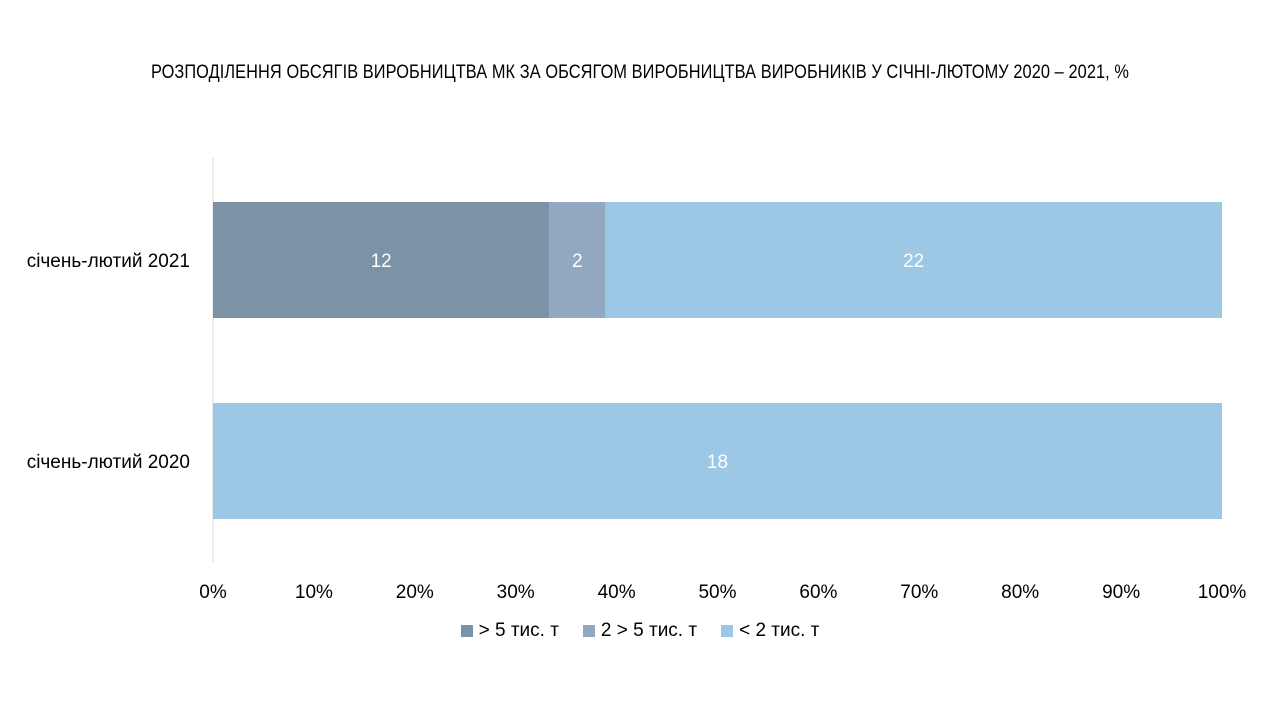 The height and width of the screenshot is (720, 1280). I want to click on x-tick-label: 60%, so click(818, 592).